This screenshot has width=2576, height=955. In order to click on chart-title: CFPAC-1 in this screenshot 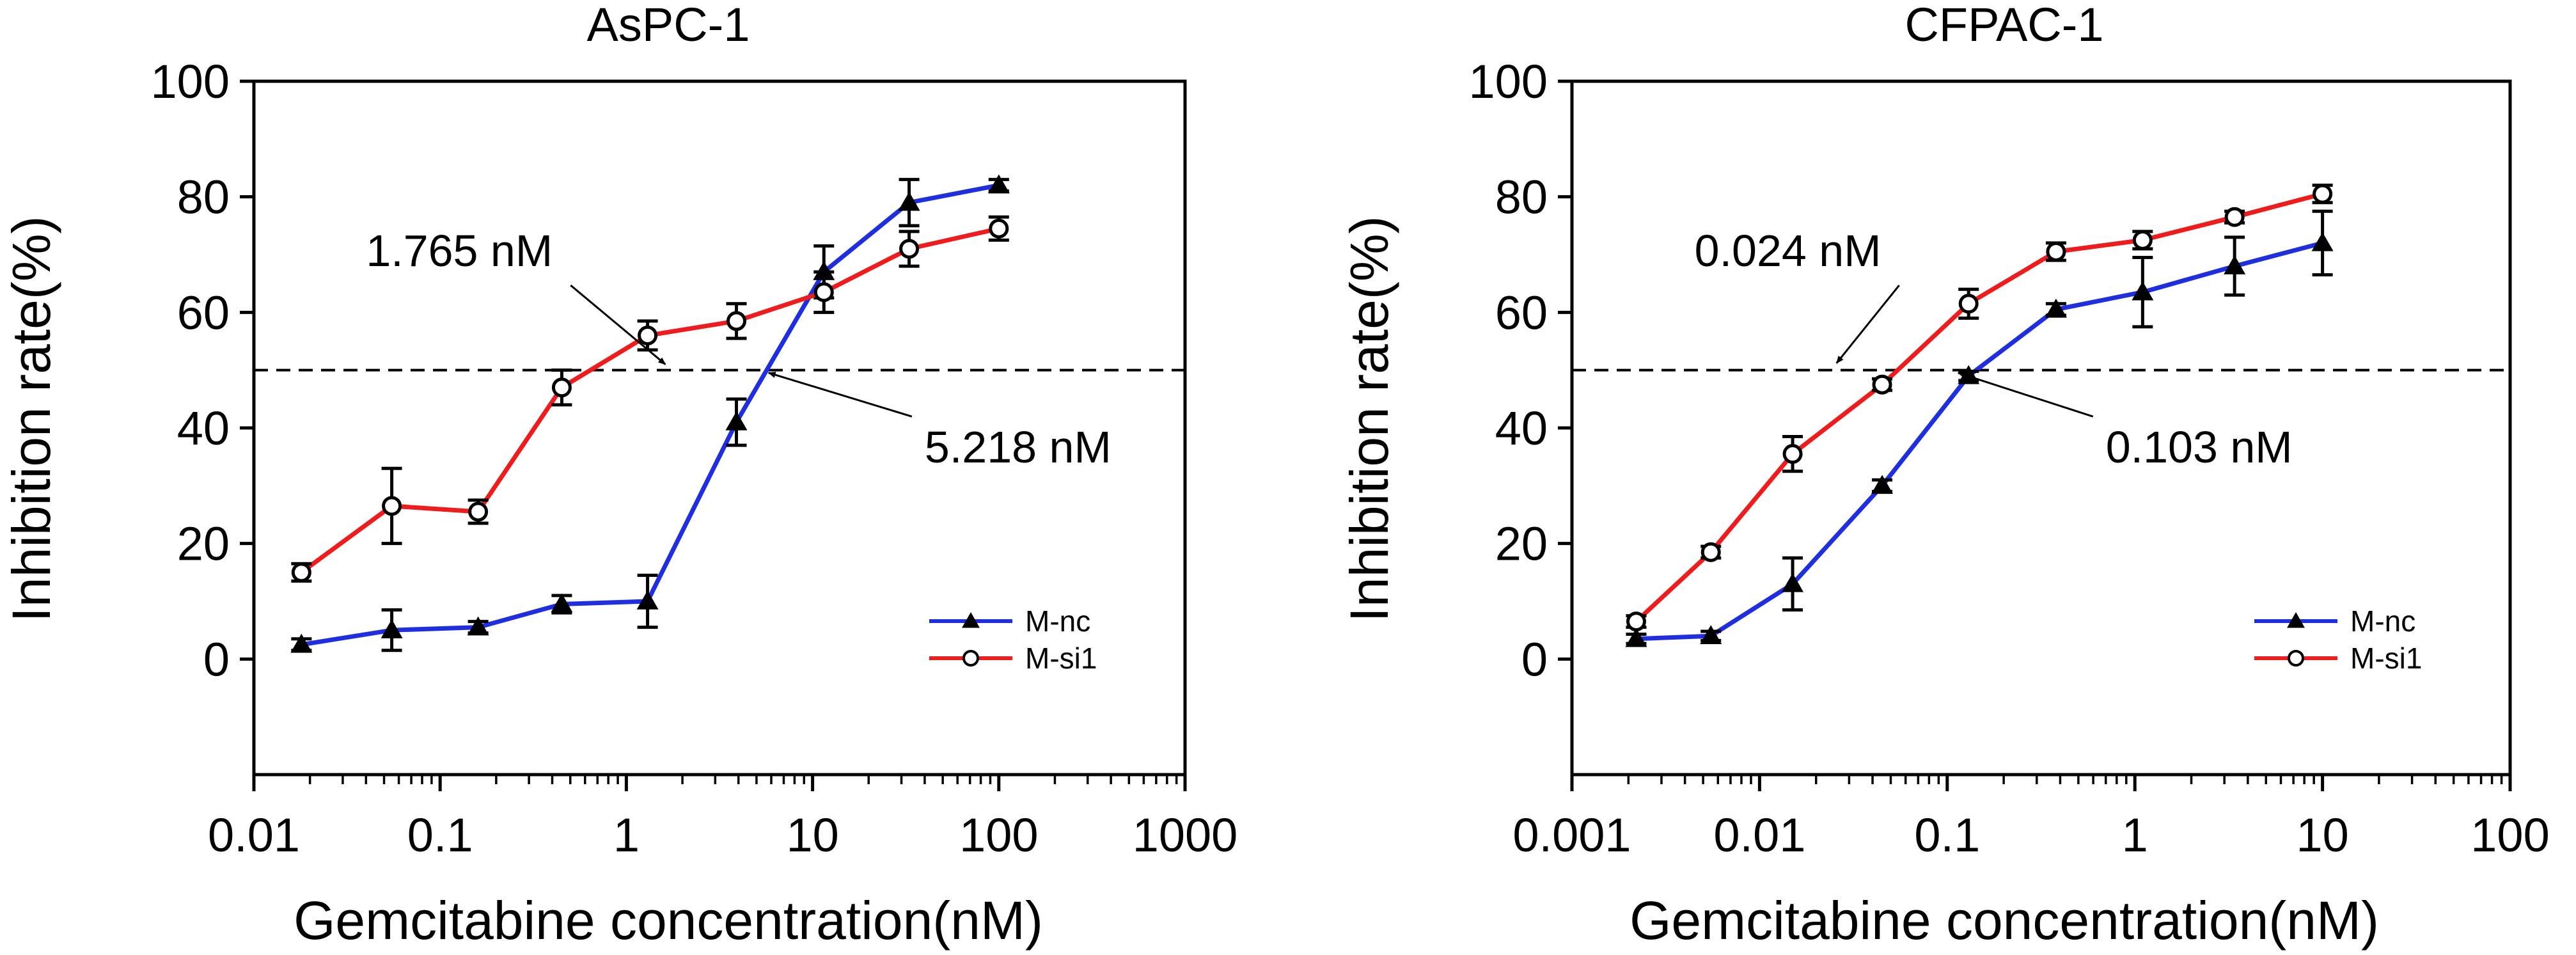, I will do `click(2004, 25)`.